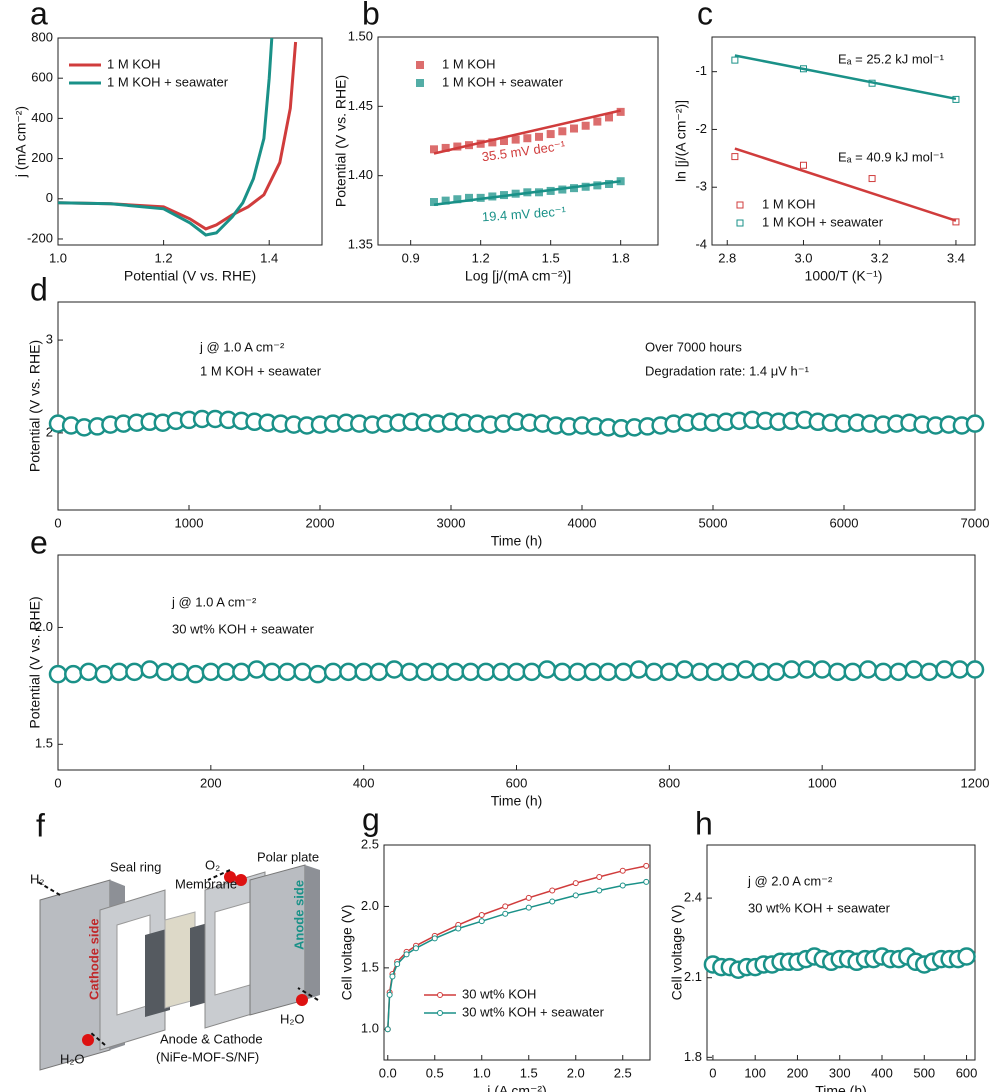 The height and width of the screenshot is (1092, 1000). Describe the element at coordinates (524, 214) in the screenshot. I see `annotation: 19.4 mV dec⁻¹` at that location.